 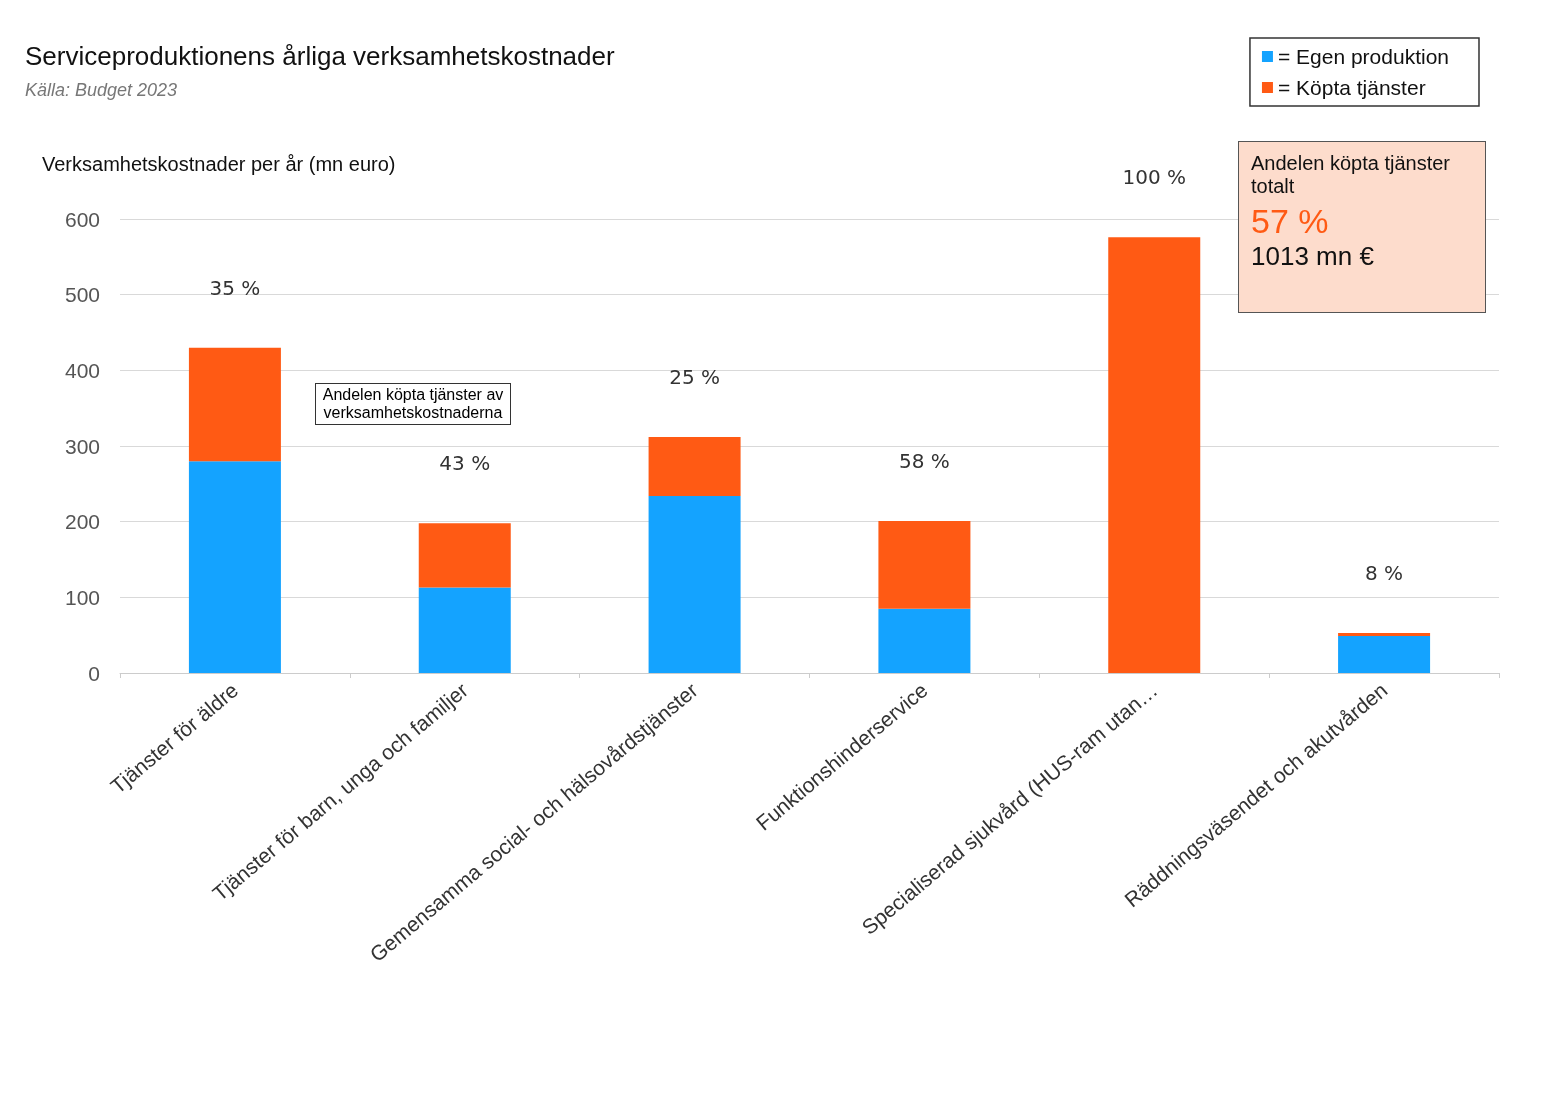 I want to click on annotation: 57 %, so click(x=1290, y=221).